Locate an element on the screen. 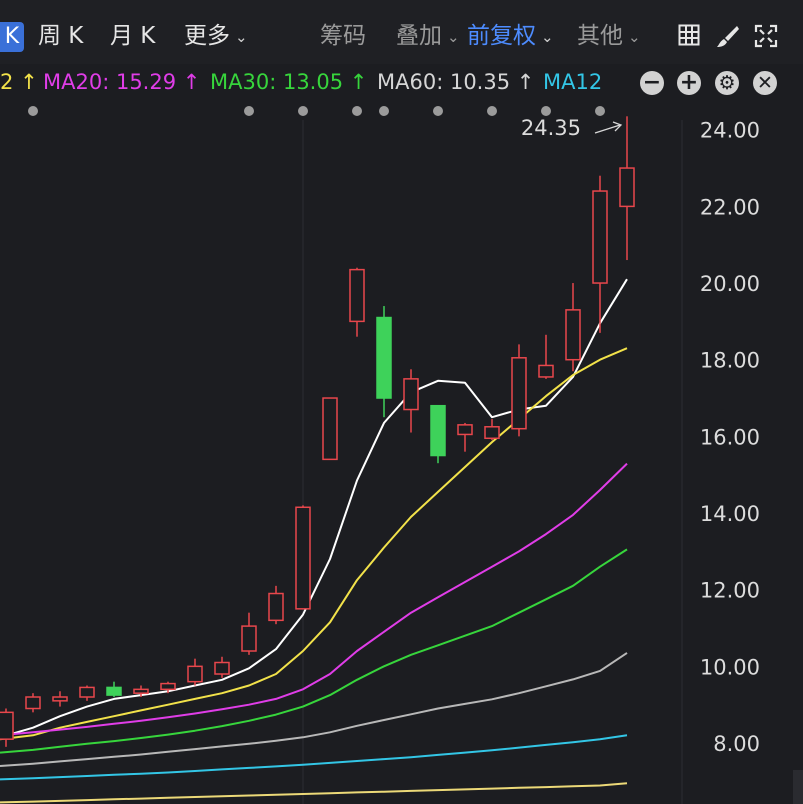 This screenshot has width=803, height=804. right-edge-handle is located at coordinates (798, 787).